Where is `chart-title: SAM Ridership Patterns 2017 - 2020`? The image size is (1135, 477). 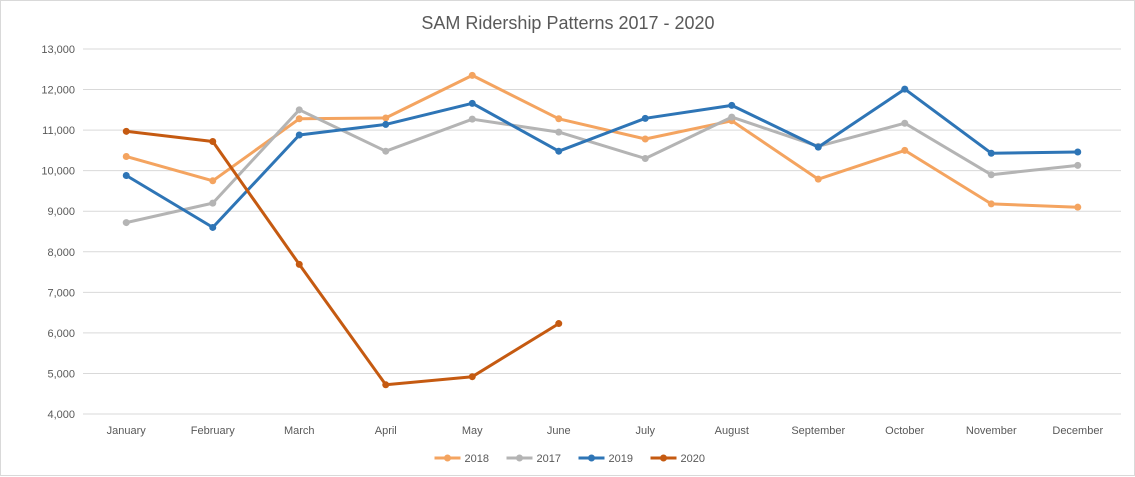
chart-title: SAM Ridership Patterns 2017 - 2020 is located at coordinates (567, 23).